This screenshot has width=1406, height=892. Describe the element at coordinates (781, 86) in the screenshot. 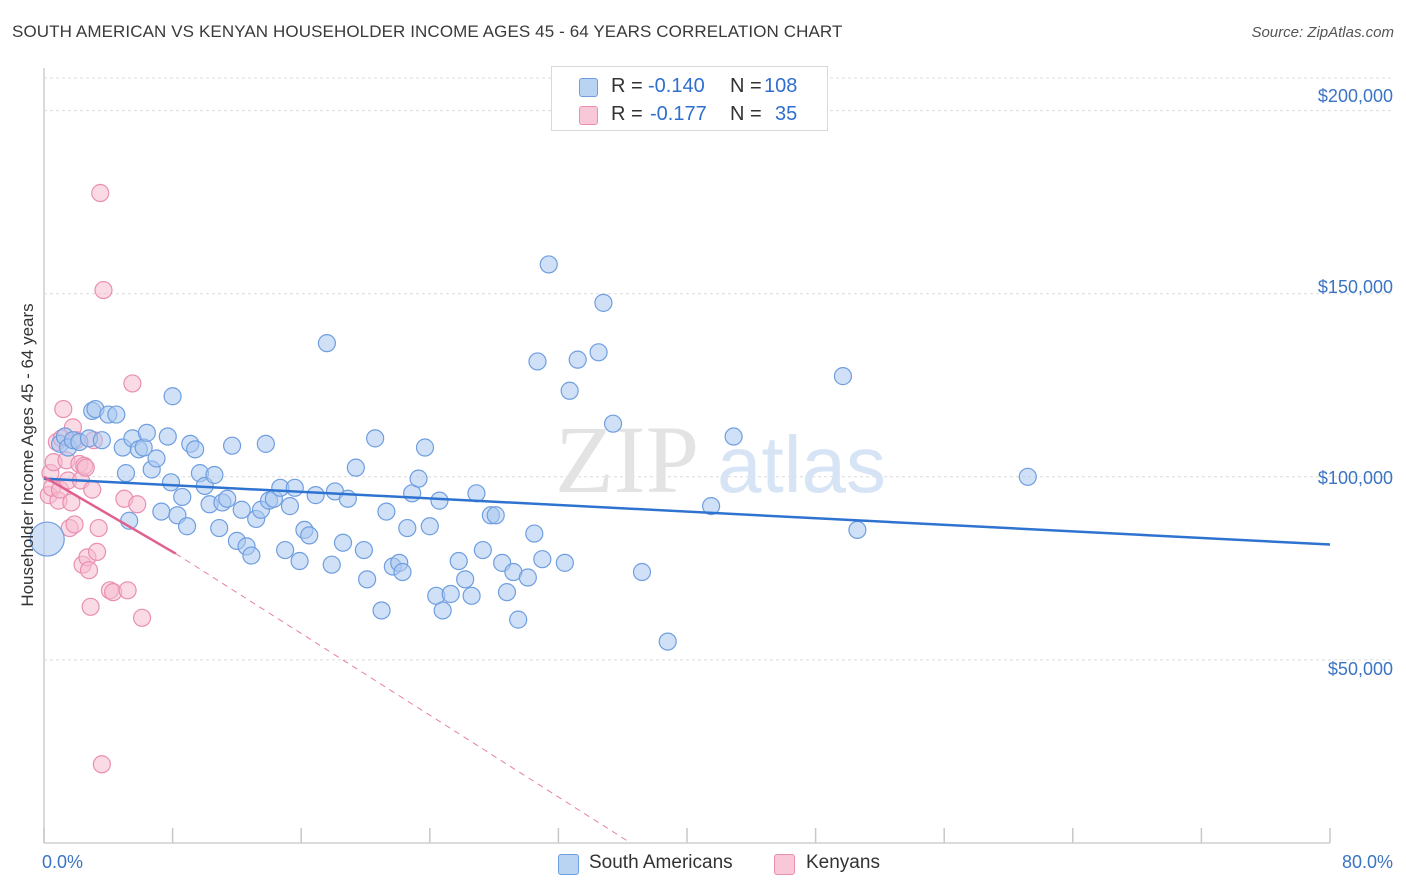

I see `legend-n-value: 108` at that location.